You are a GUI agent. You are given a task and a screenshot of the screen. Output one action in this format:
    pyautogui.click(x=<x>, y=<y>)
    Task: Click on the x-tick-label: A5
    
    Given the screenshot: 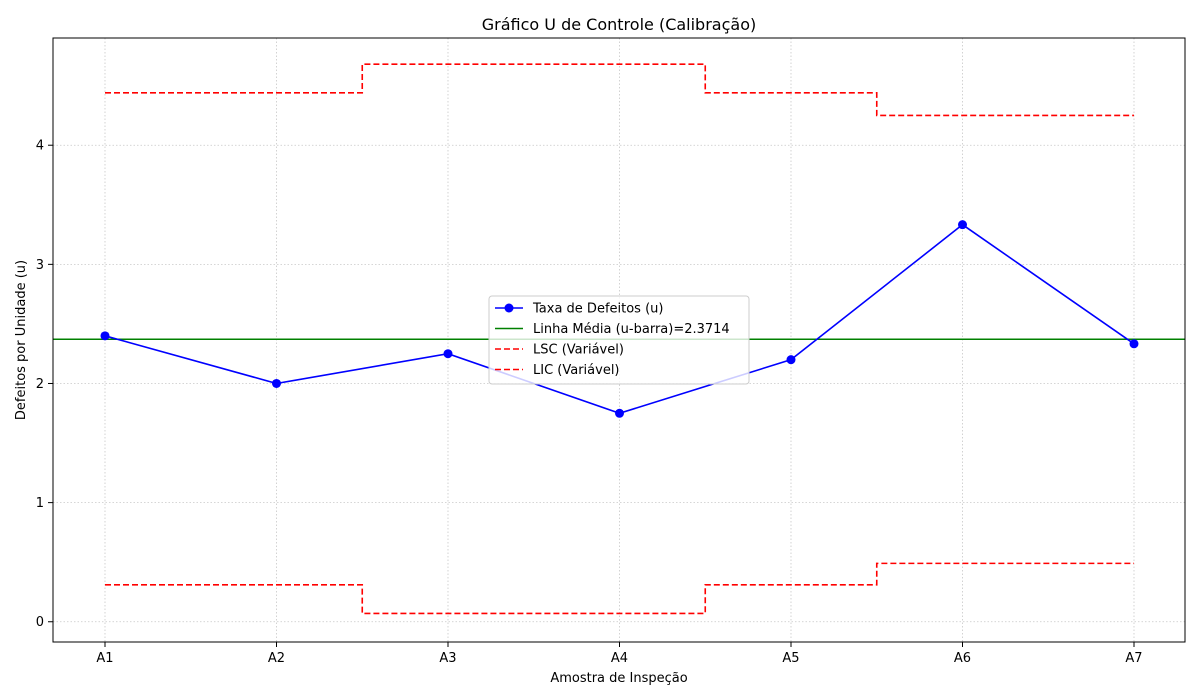 What is the action you would take?
    pyautogui.click(x=790, y=658)
    